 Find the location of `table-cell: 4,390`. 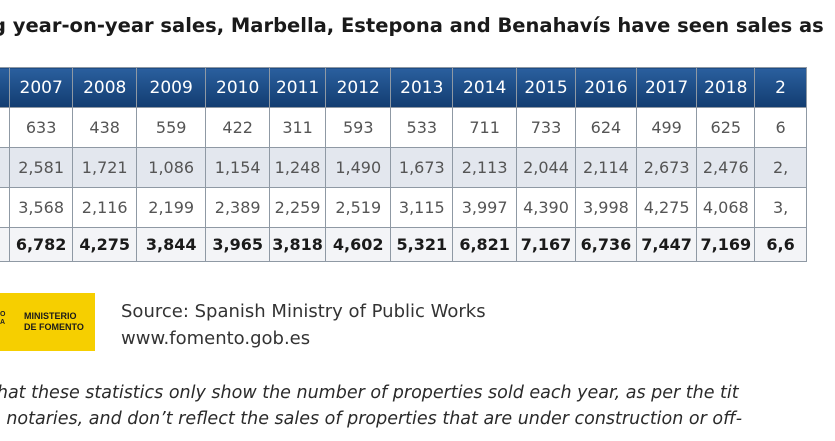

table-cell: 4,390 is located at coordinates (546, 207).